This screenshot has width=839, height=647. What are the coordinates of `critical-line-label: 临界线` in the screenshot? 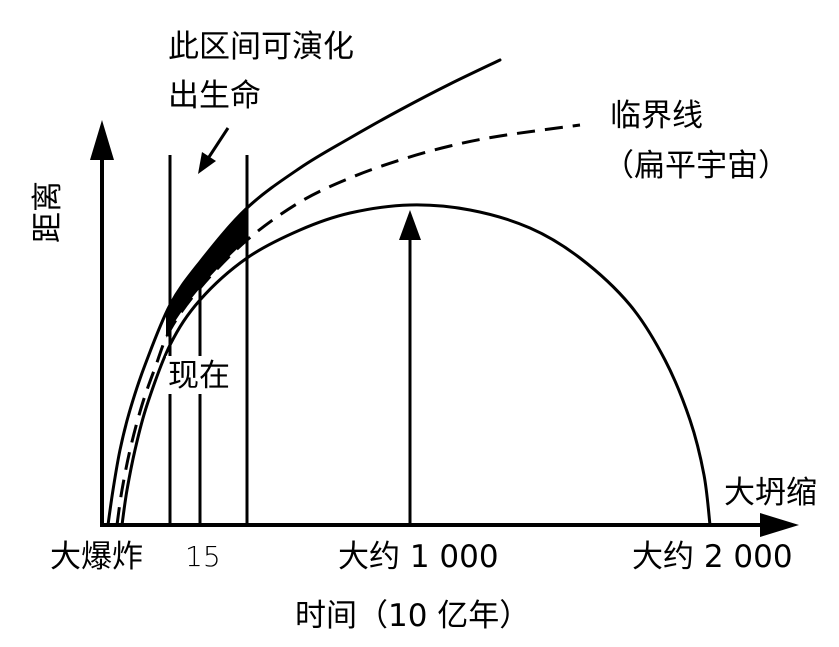 It's located at (656, 116).